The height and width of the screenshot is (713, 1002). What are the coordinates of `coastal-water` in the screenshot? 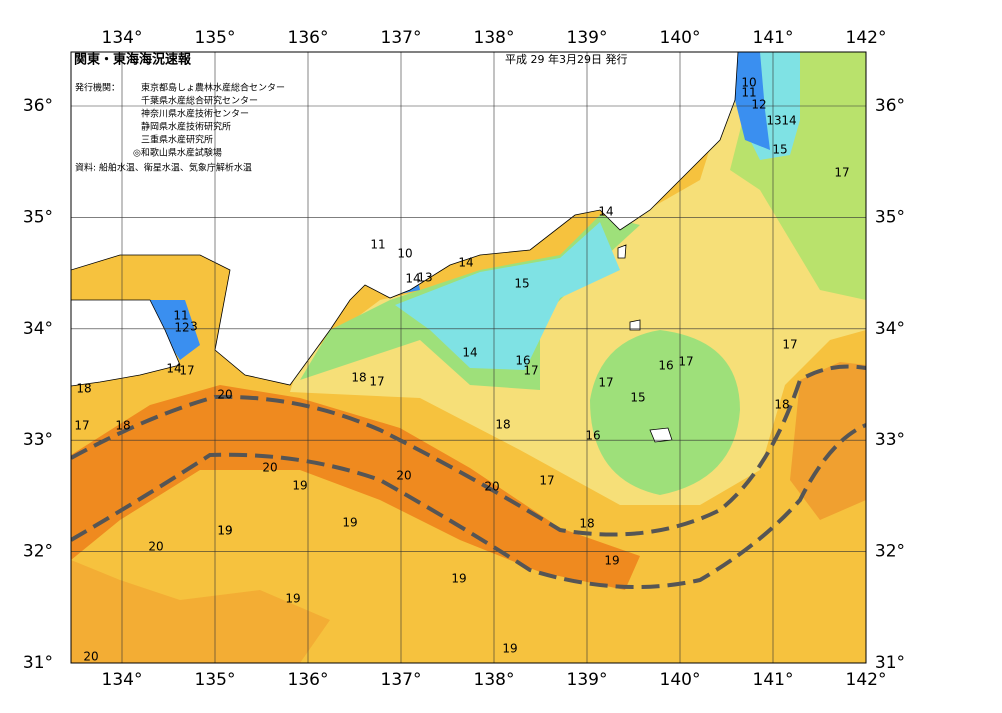 It's located at (507, 296).